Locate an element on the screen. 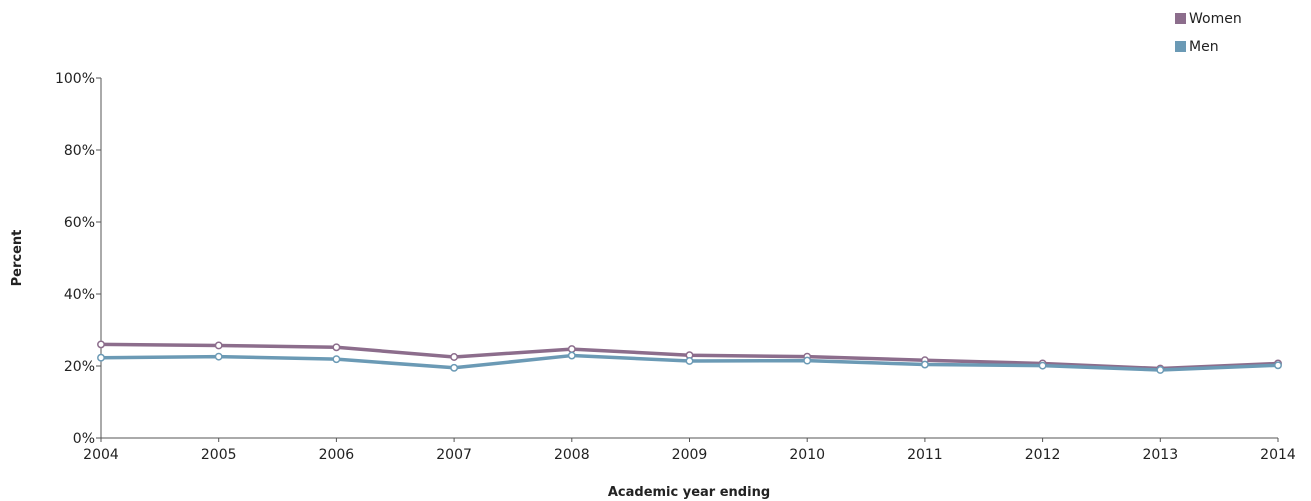 Image resolution: width=1311 pixels, height=501 pixels. x-tick-label: 2014 is located at coordinates (1278, 455).